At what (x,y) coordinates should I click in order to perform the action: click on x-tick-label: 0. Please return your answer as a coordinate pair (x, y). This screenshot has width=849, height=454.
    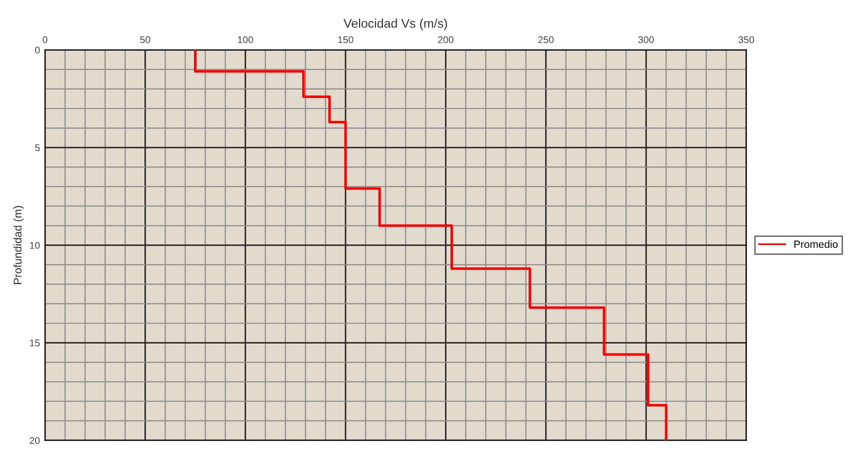
    Looking at the image, I should click on (45, 40).